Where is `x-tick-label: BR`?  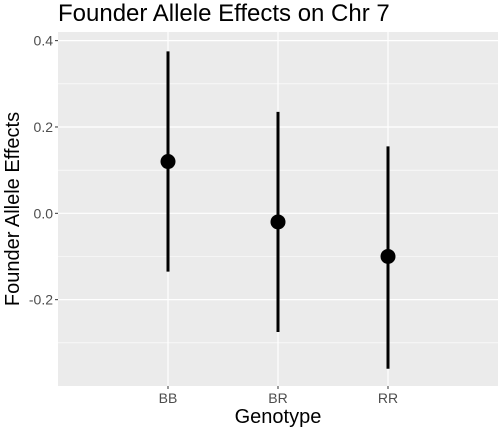 x-tick-label: BR is located at coordinates (277, 398).